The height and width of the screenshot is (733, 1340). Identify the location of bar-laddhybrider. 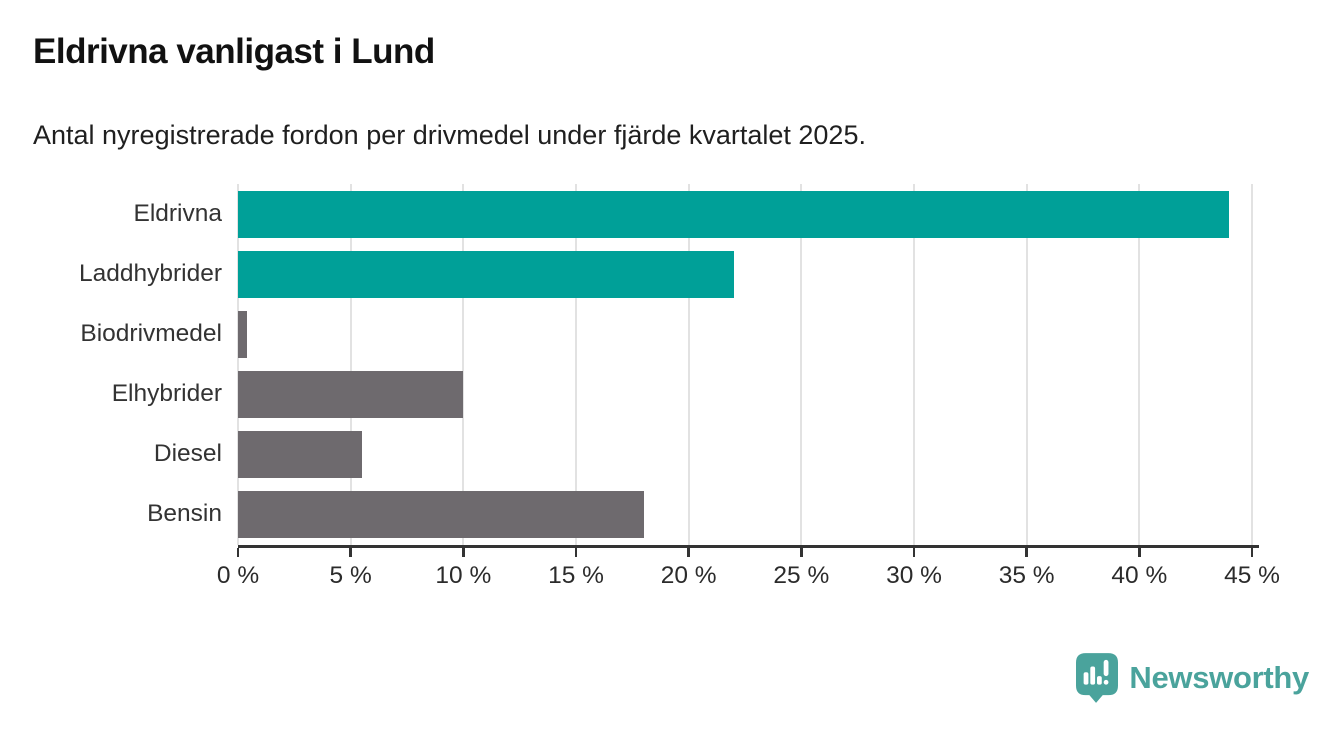
(486, 274).